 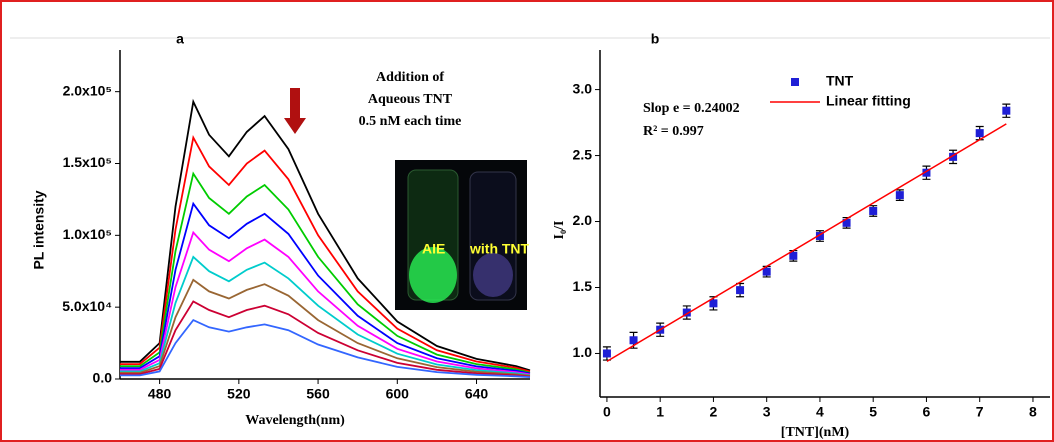 I want to click on x-axis-label: [TNT](nM), so click(x=815, y=432).